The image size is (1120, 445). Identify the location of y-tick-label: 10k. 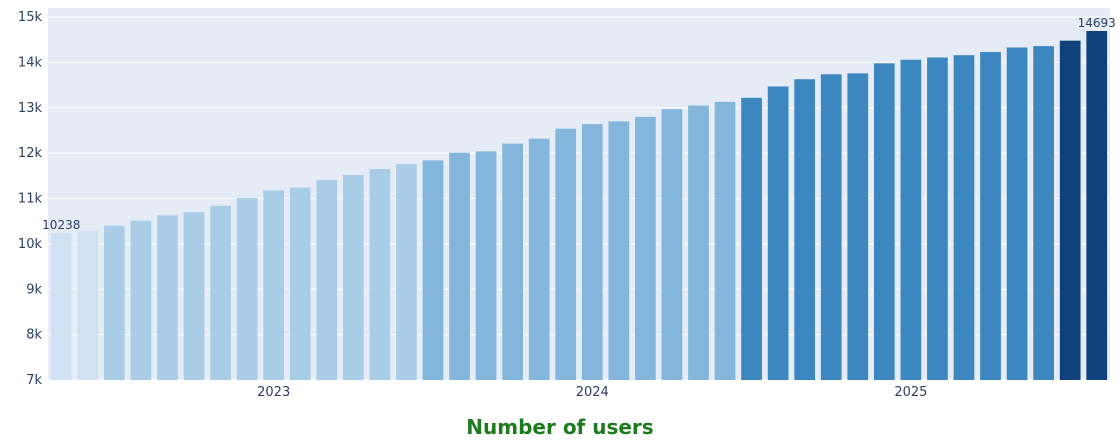
(30, 244).